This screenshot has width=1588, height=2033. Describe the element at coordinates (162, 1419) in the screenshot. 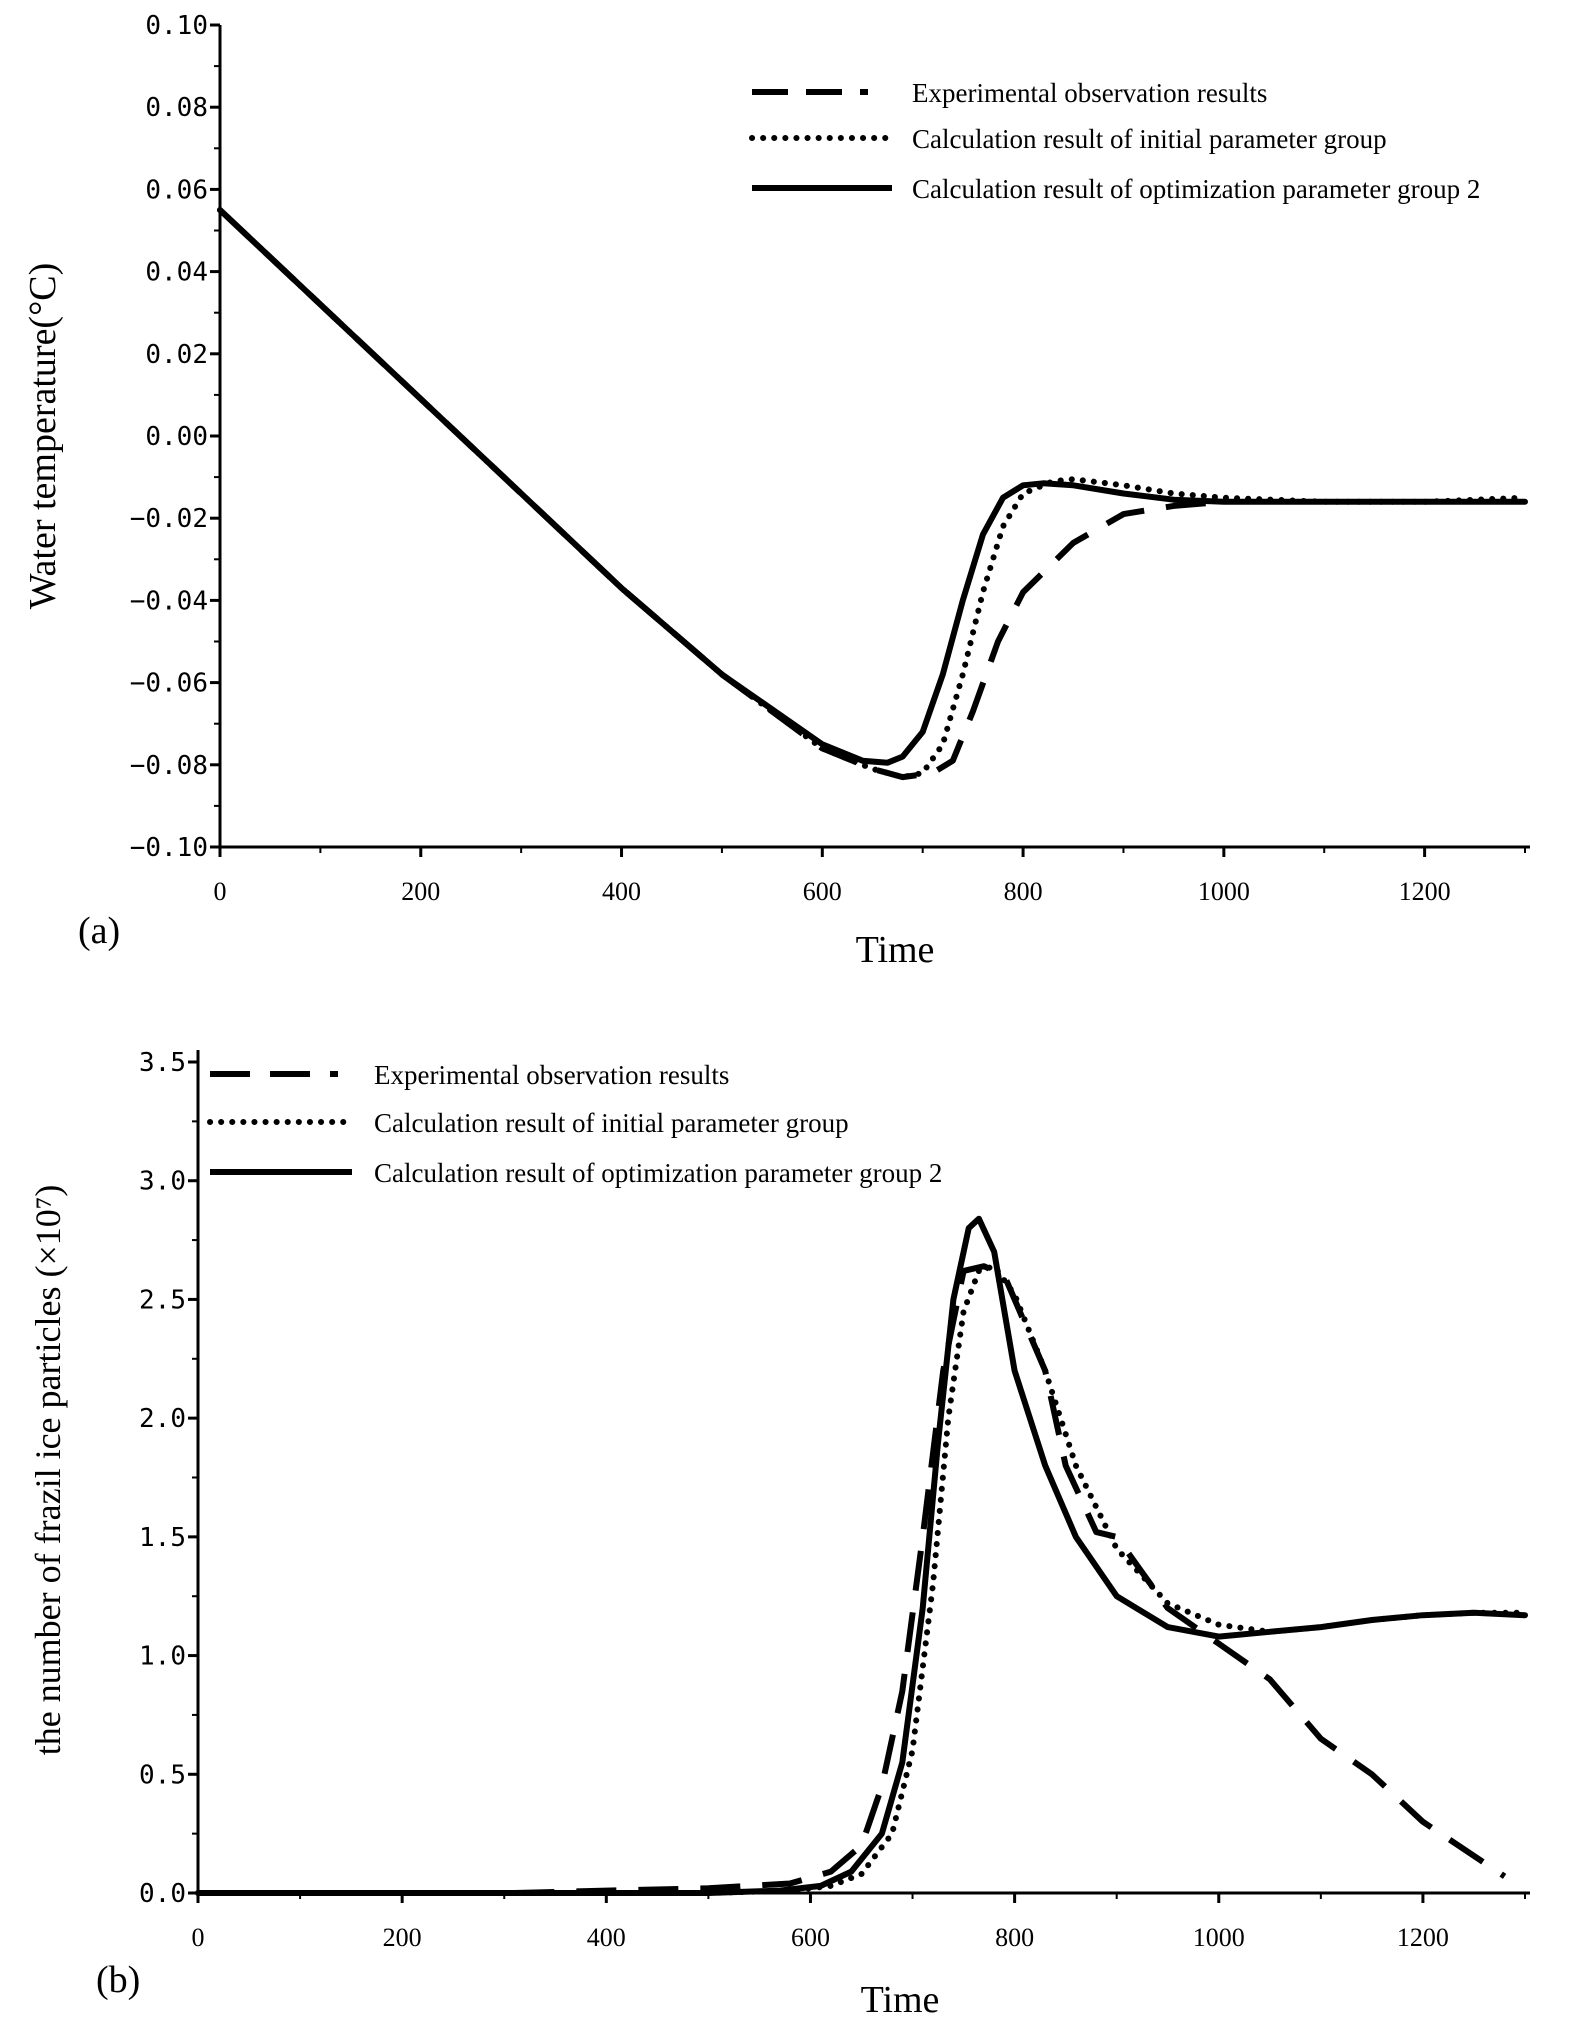

I see `y-tick-label: 2.0` at that location.